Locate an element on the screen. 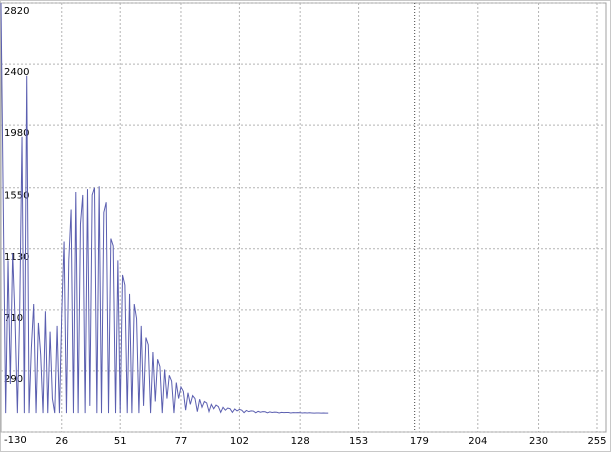 The width and height of the screenshot is (611, 452). y-tick-label: 710 is located at coordinates (13, 318).